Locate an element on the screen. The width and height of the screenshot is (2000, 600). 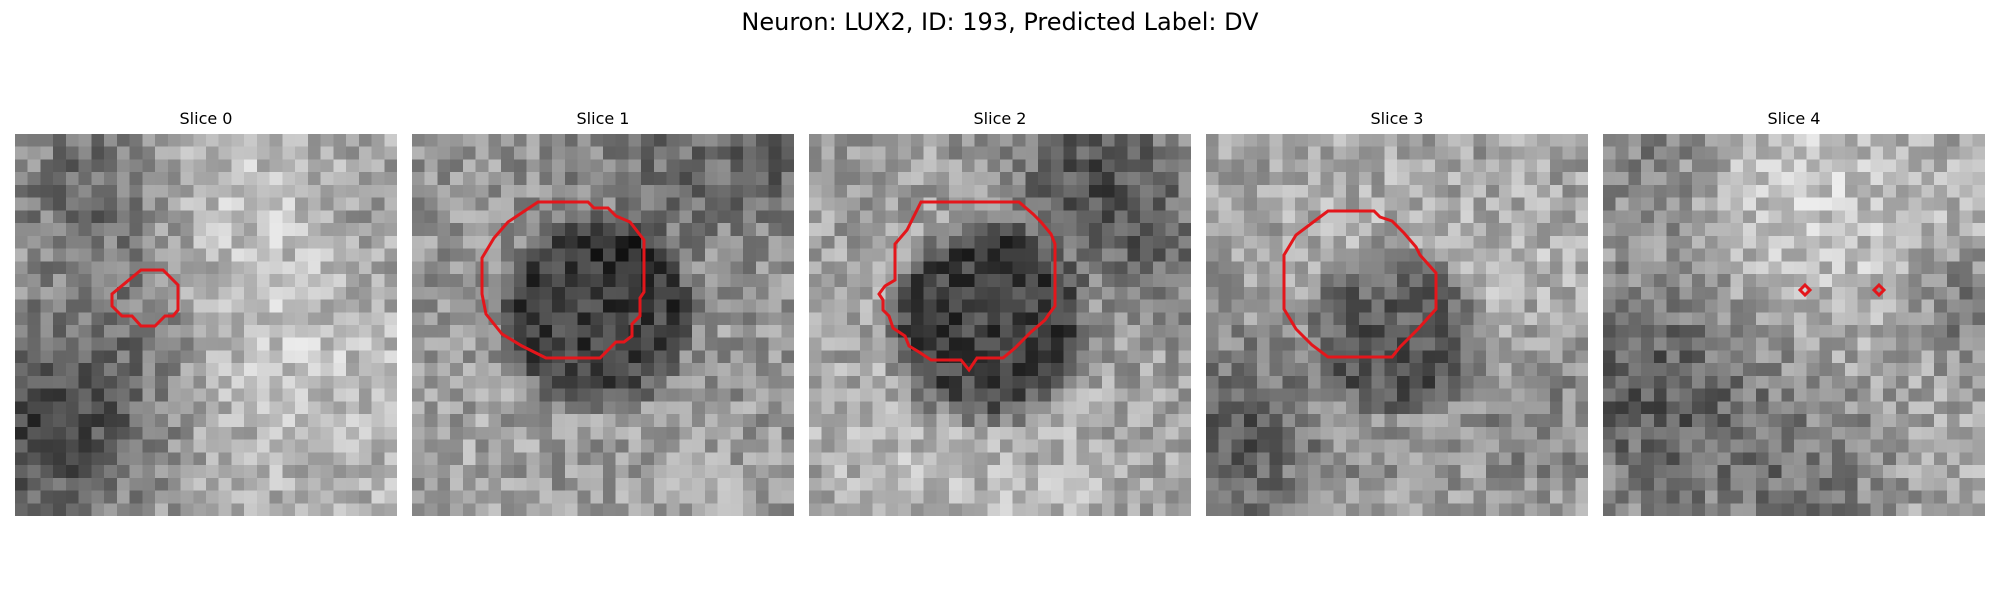
slice-title-3: Slice 3 is located at coordinates (1397, 118).